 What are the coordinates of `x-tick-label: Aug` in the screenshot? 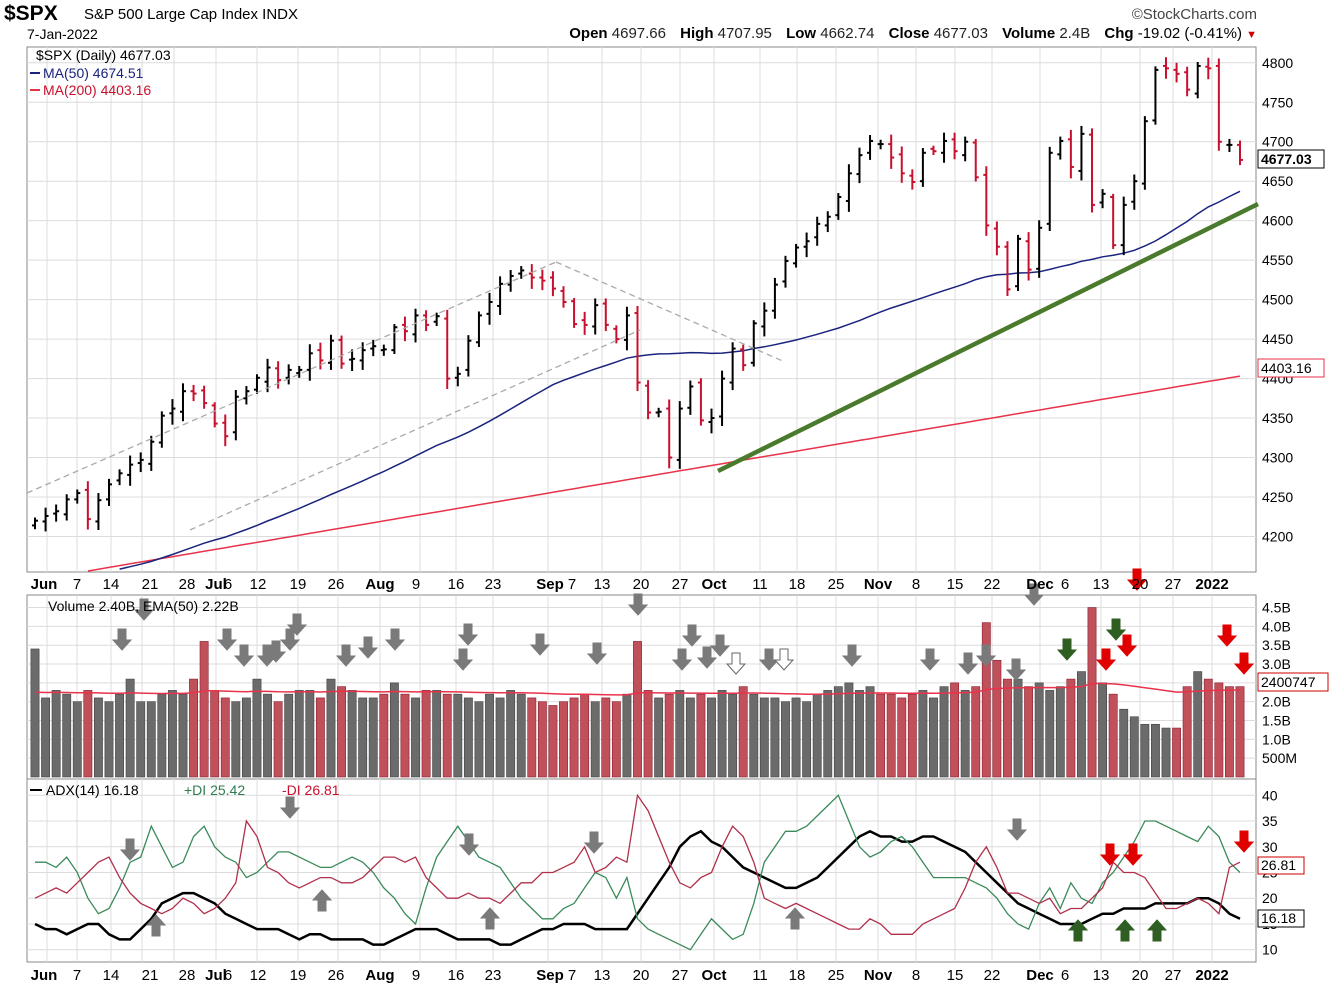 It's located at (379, 584).